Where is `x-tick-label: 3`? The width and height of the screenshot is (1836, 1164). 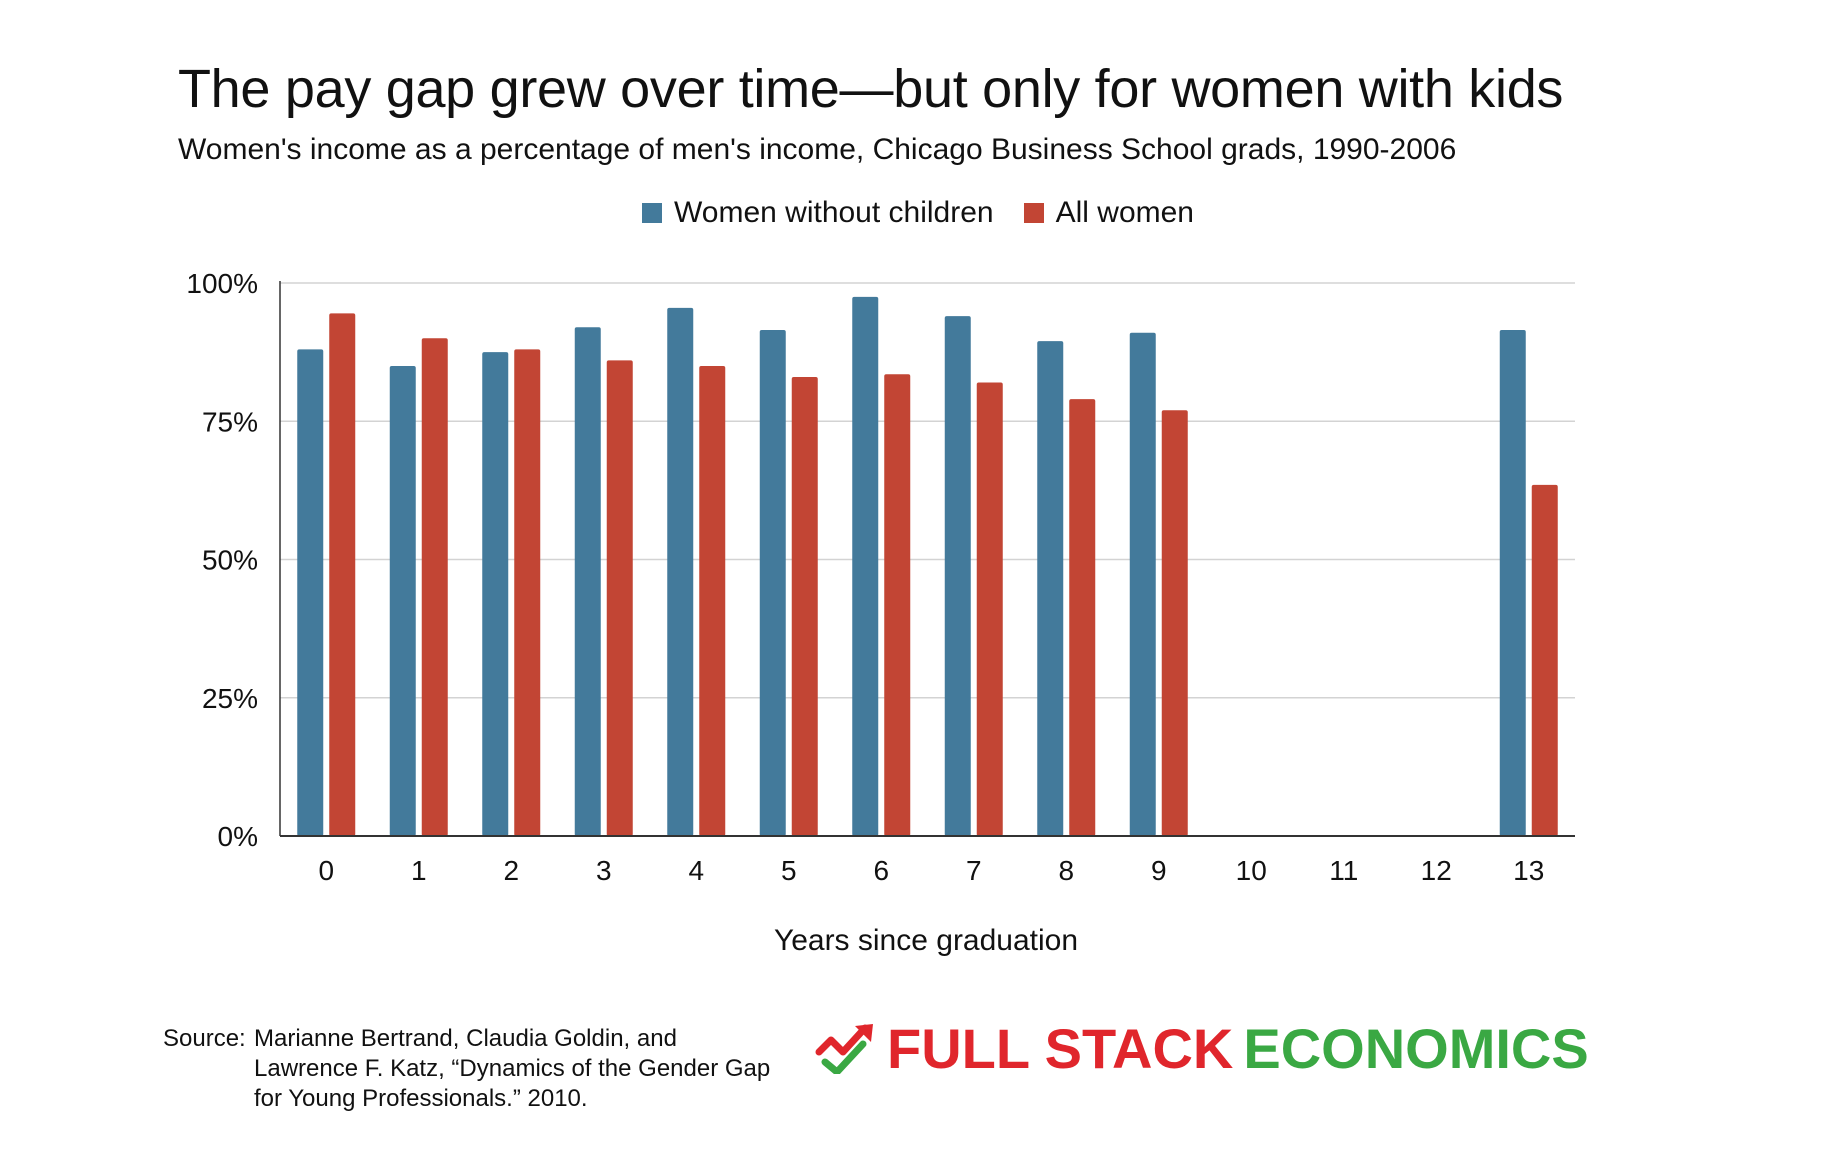
x-tick-label: 3 is located at coordinates (604, 870).